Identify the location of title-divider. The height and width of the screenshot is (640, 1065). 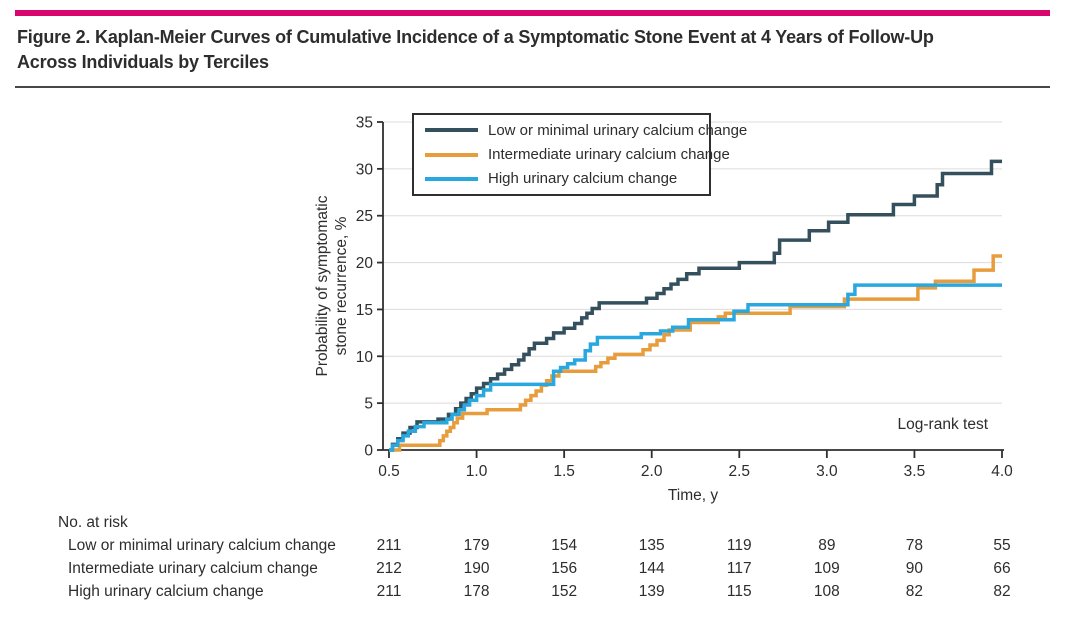
(532, 87).